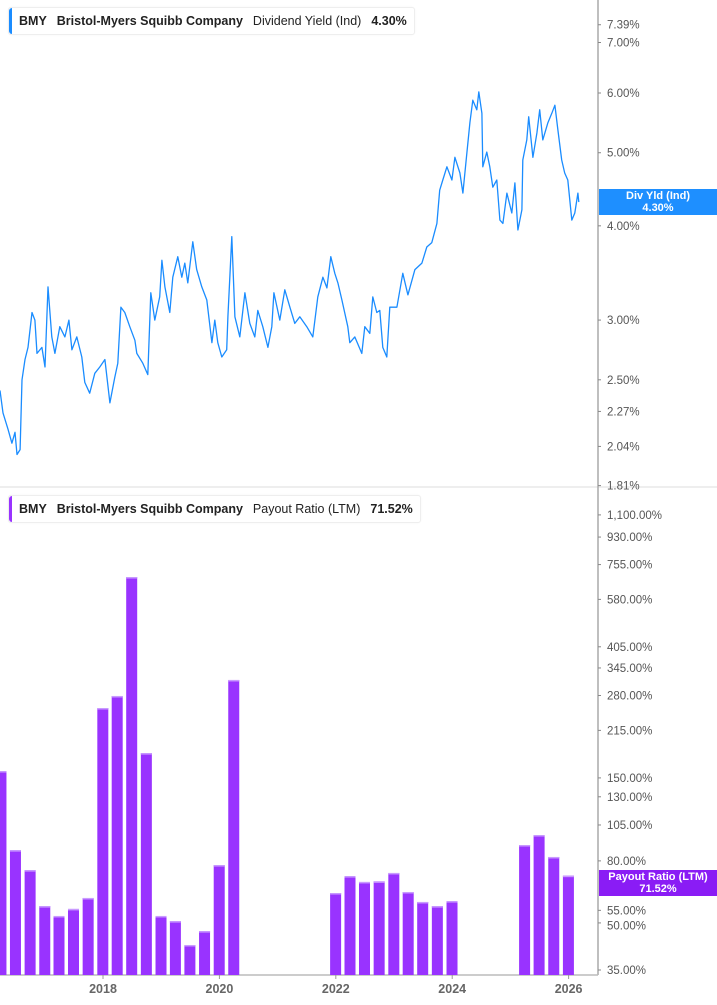 Image resolution: width=717 pixels, height=1005 pixels. Describe the element at coordinates (391, 509) in the screenshot. I see `legend-value: 71.52%` at that location.